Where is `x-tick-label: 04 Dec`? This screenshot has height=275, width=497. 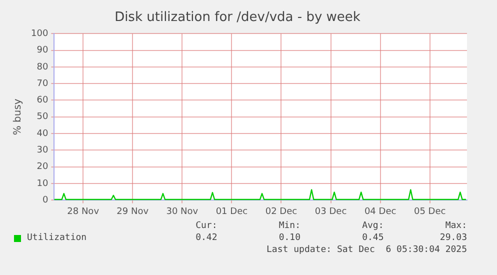 x-tick-label: 04 Dec is located at coordinates (380, 211).